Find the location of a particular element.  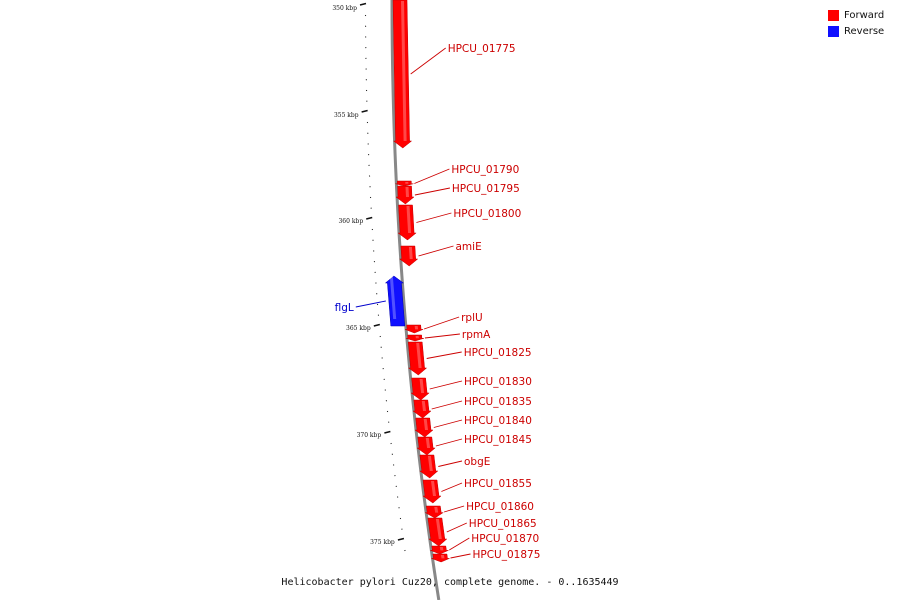

scale-tick-label: 350 kbp is located at coordinates (344, 8).